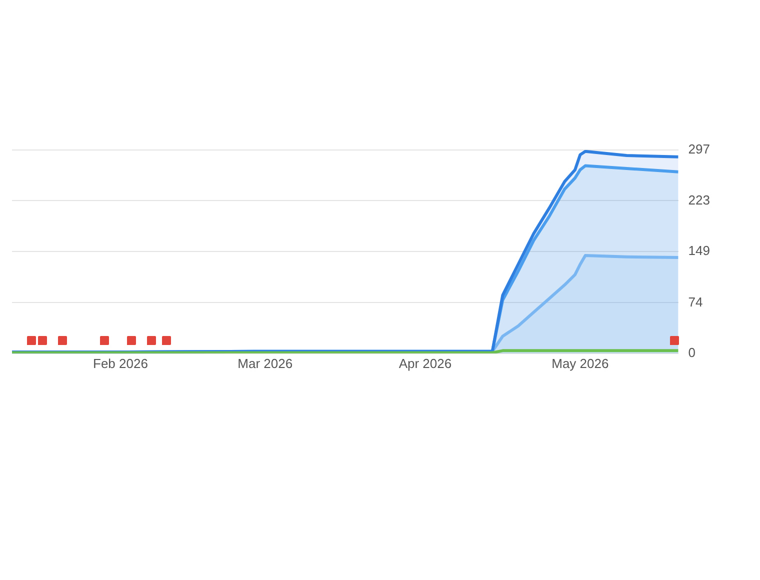  I want to click on x-tick-label: May 2026, so click(580, 363).